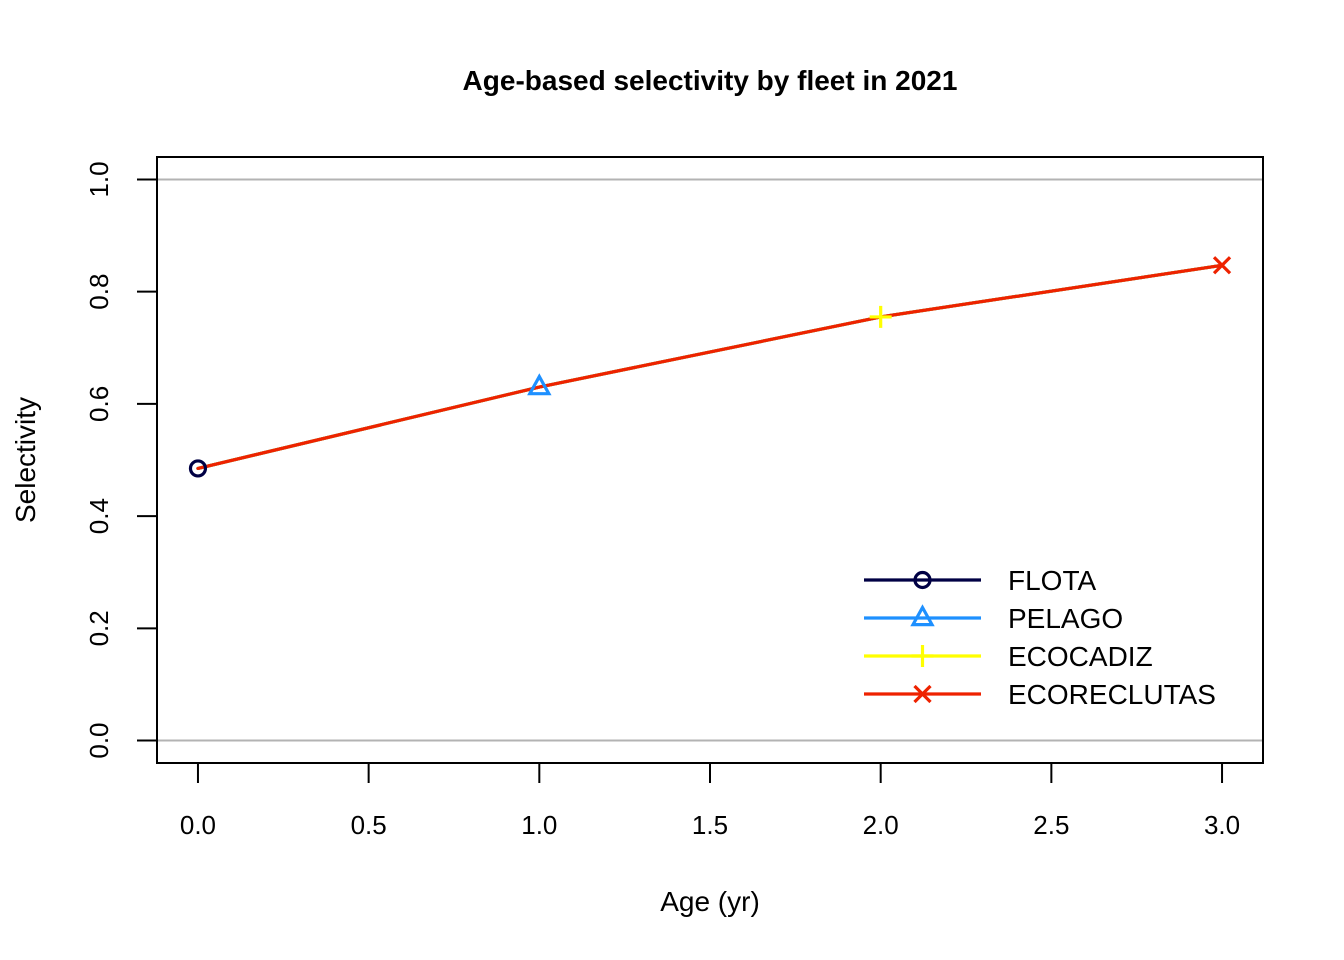 The width and height of the screenshot is (1344, 960). What do you see at coordinates (369, 825) in the screenshot?
I see `x-tick-label: 0.5` at bounding box center [369, 825].